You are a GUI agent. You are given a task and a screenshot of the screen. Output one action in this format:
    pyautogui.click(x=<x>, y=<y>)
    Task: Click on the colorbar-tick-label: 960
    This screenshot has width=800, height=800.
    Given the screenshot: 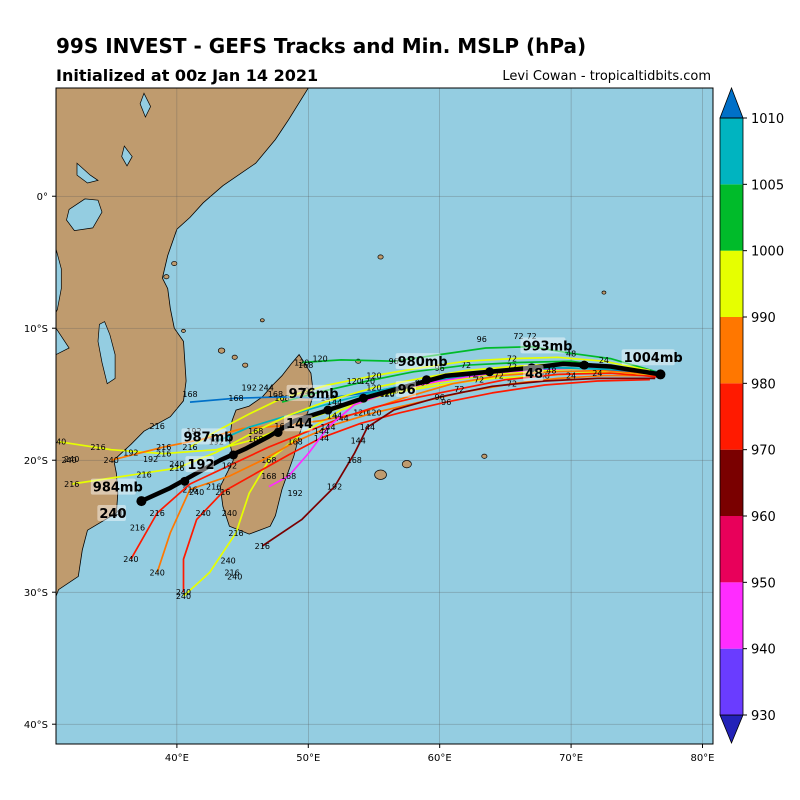 What is the action you would take?
    pyautogui.click(x=763, y=517)
    